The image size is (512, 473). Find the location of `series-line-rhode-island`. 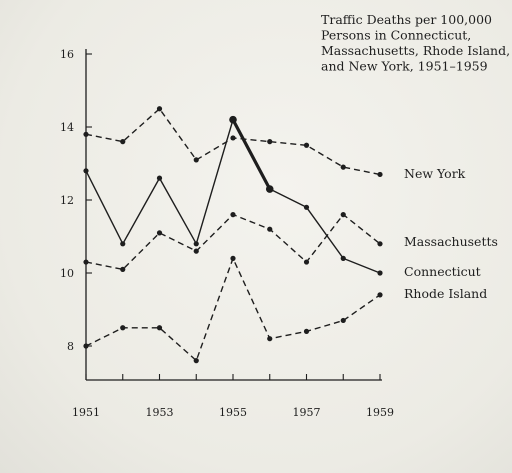

series-line-rhode-island is located at coordinates (233, 309).